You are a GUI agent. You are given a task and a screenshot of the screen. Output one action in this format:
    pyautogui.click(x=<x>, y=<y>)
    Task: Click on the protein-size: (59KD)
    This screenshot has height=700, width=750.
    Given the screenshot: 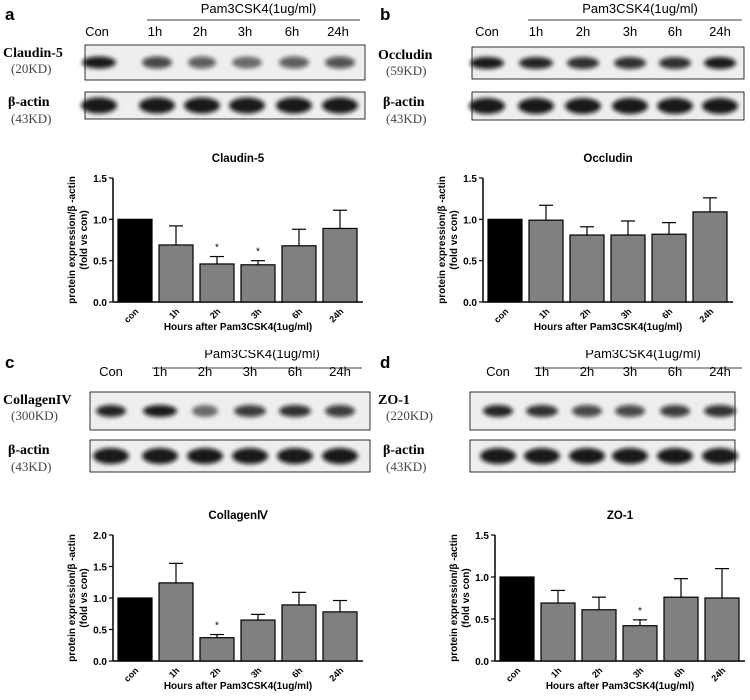 What is the action you would take?
    pyautogui.click(x=406, y=70)
    